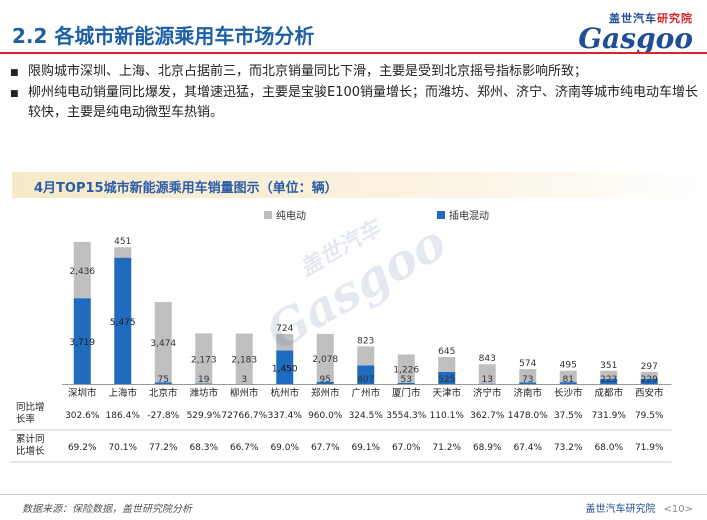 The height and width of the screenshot is (520, 707). What do you see at coordinates (365, 448) in the screenshot?
I see `table-cell-1-7: 69.1%` at bounding box center [365, 448].